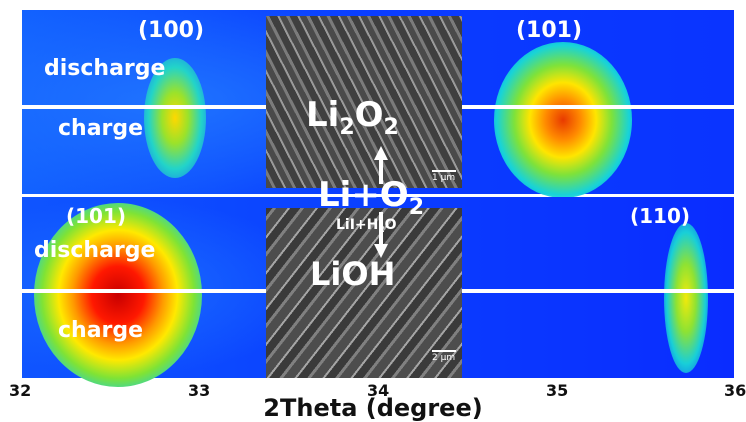 Image resolution: width=746 pixels, height=422 pixels. What do you see at coordinates (381, 153) in the screenshot?
I see `up-arrow-icon` at bounding box center [381, 153].